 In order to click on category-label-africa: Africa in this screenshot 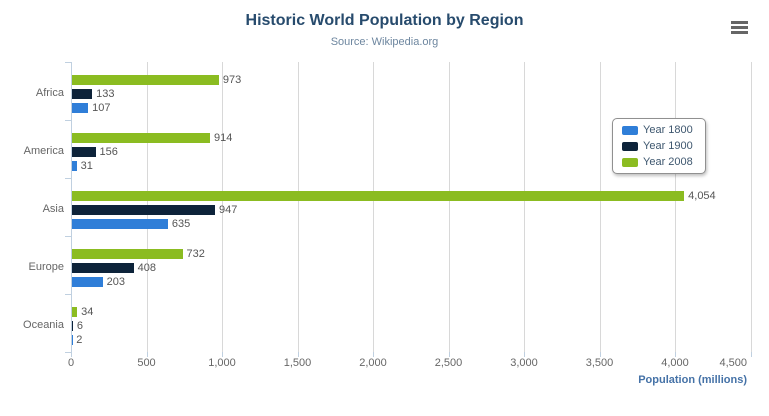, I will do `click(49, 93)`.